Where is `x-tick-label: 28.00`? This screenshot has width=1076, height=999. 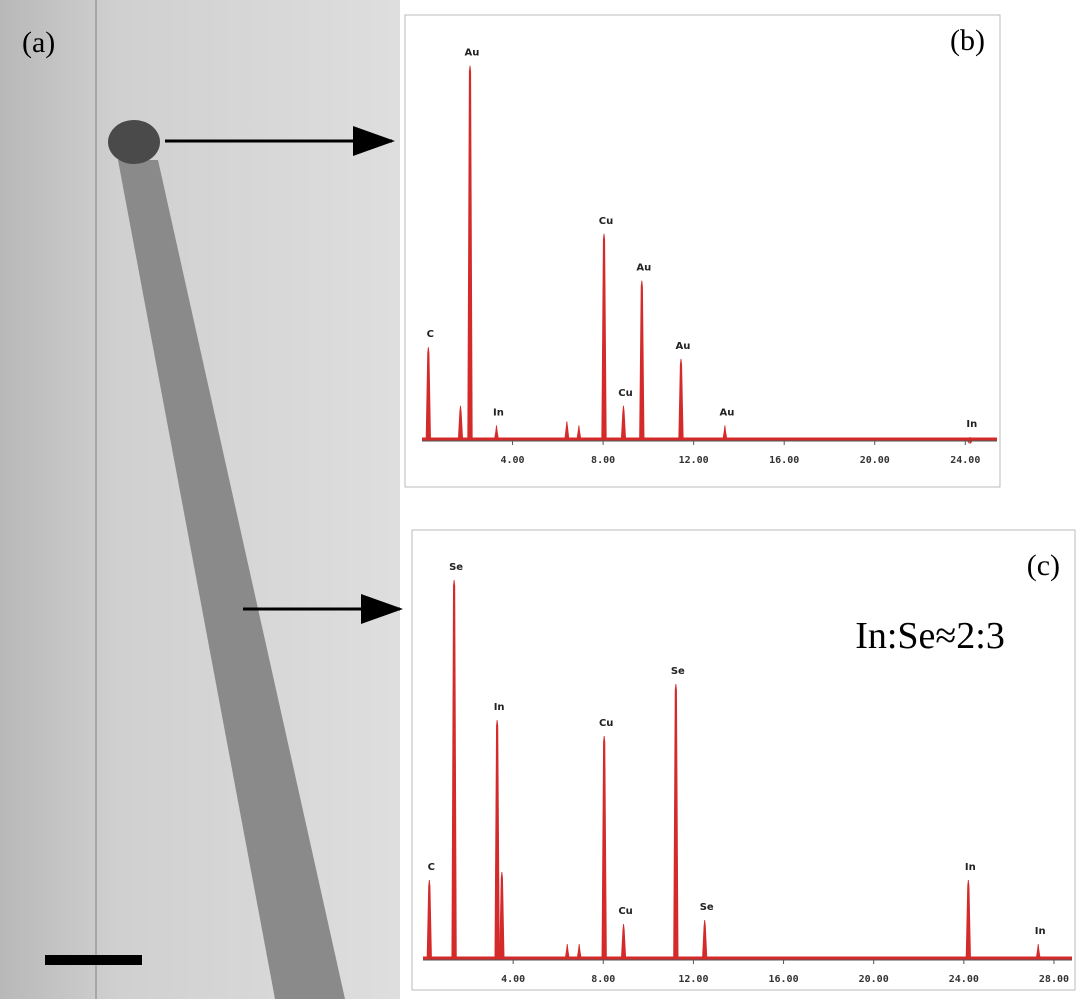
x-tick-label: 28.00 is located at coordinates (1054, 979).